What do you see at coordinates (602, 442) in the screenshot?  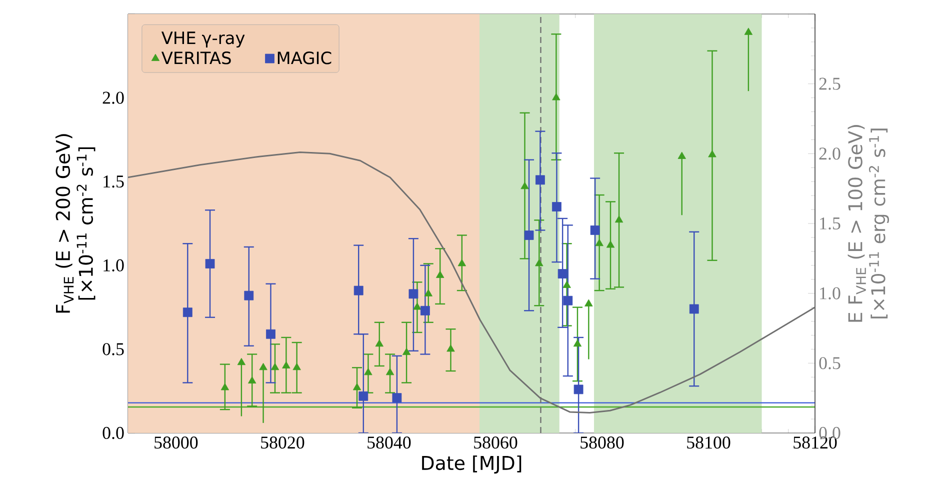 I see `x-tick-label: 58080` at bounding box center [602, 442].